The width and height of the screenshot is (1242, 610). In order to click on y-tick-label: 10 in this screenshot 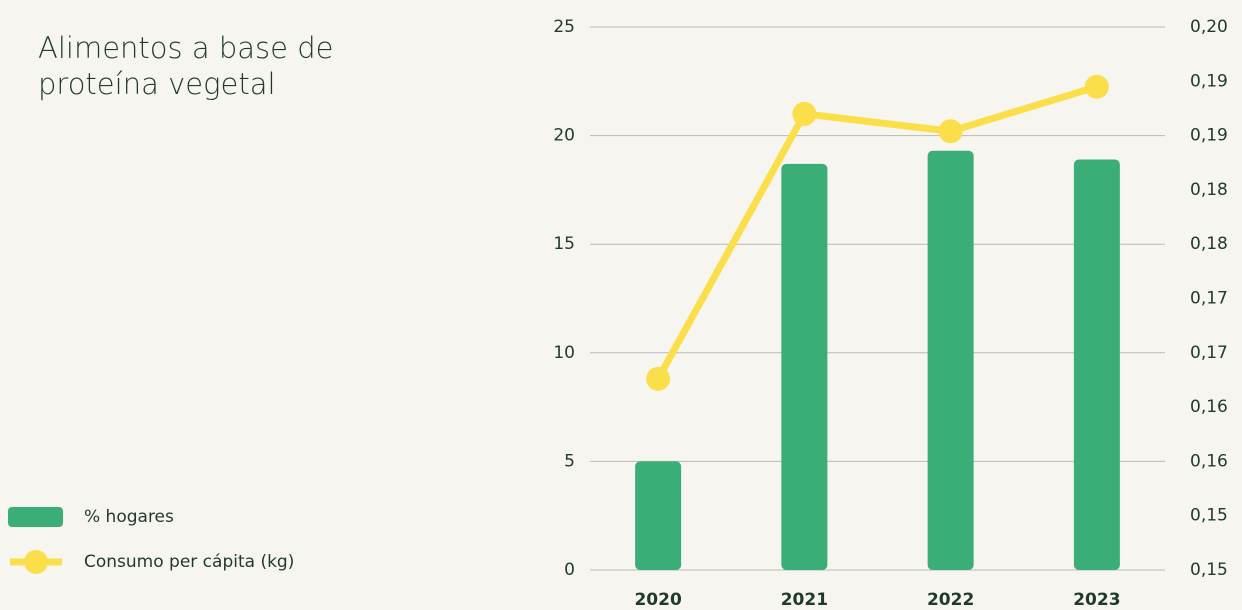, I will do `click(564, 353)`.